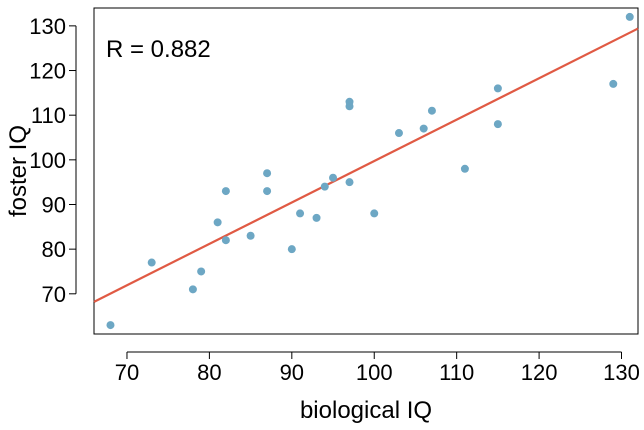  What do you see at coordinates (366, 410) in the screenshot?
I see `x-axis-title: biological IQ` at bounding box center [366, 410].